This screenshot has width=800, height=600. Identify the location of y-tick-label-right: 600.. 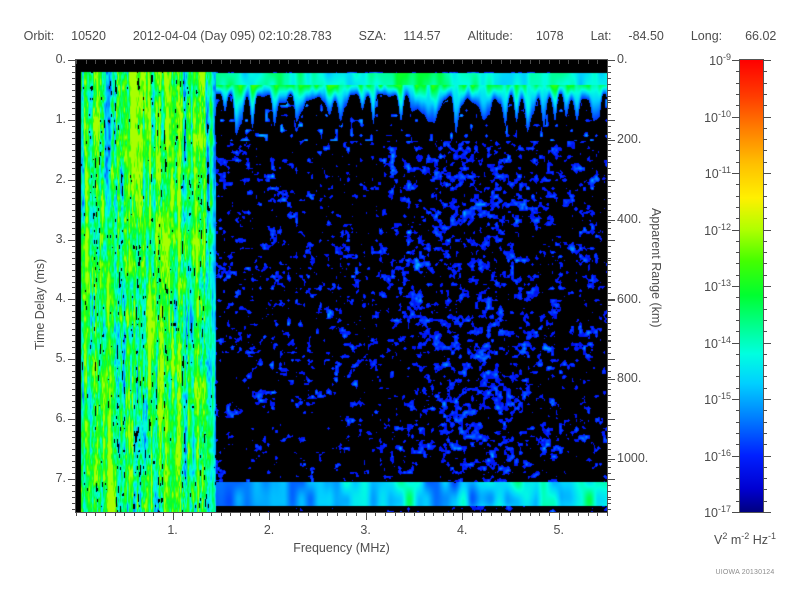
(629, 298).